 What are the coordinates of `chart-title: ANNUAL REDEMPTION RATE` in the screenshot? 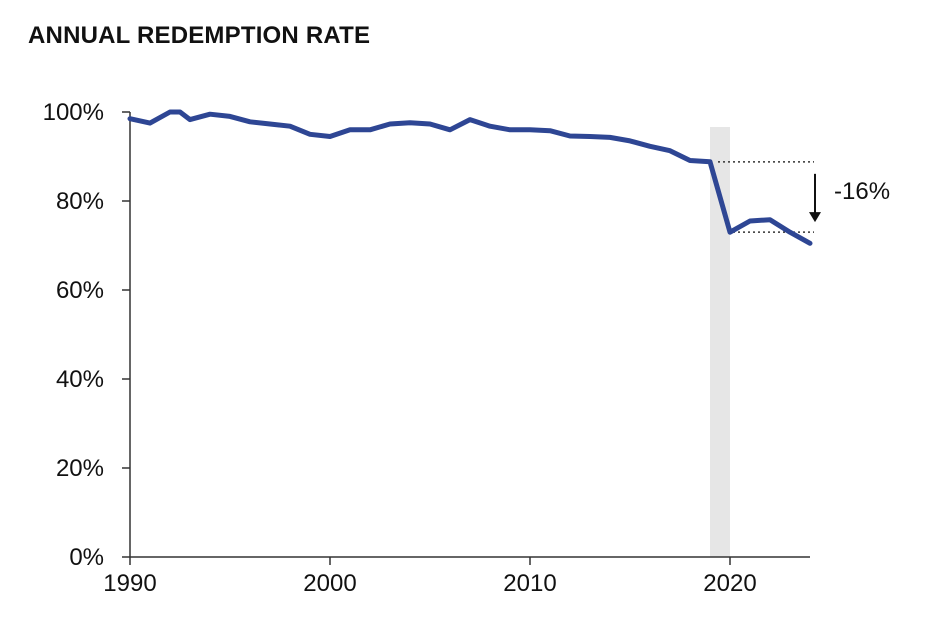 It's located at (199, 35).